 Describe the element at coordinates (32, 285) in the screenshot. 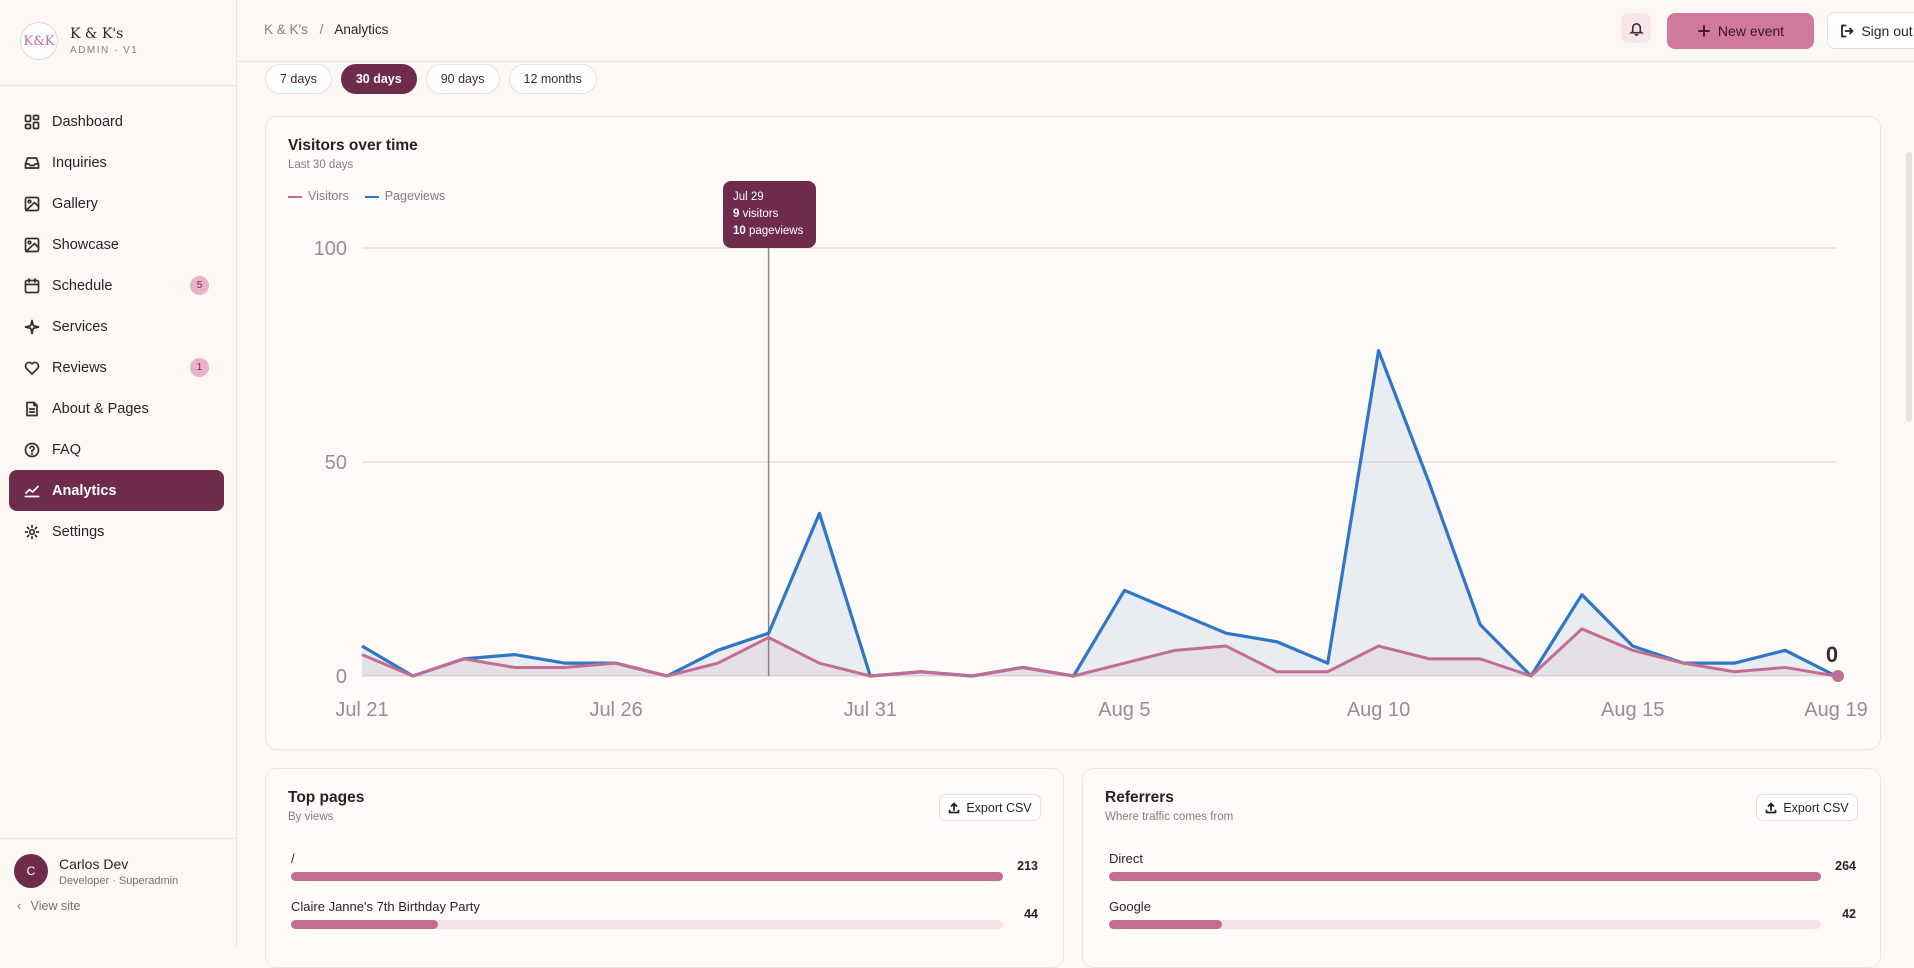

I see `calendar-icon` at that location.